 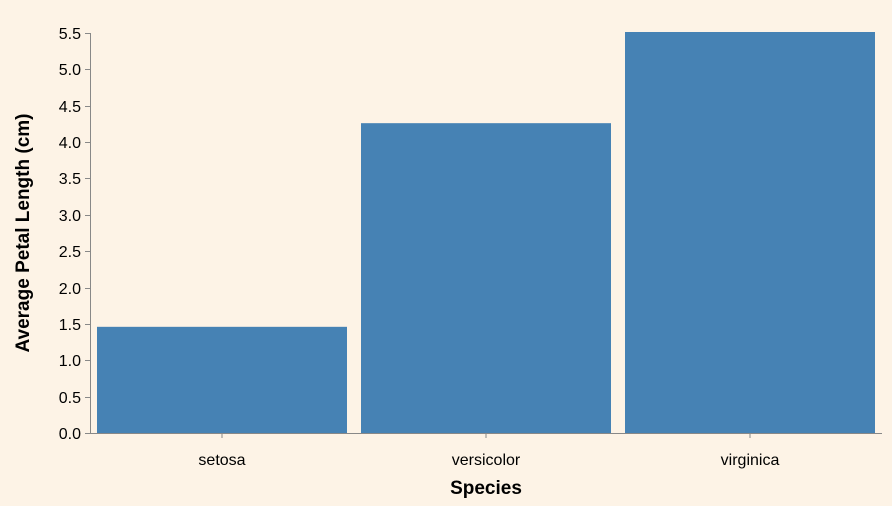 What do you see at coordinates (74, 234) in the screenshot?
I see `y-axis-ticks: 0.0 0.5 1.0 1.5 2.0 2.5 3.0 3.5 4.0 4.5 5.0 5.5` at bounding box center [74, 234].